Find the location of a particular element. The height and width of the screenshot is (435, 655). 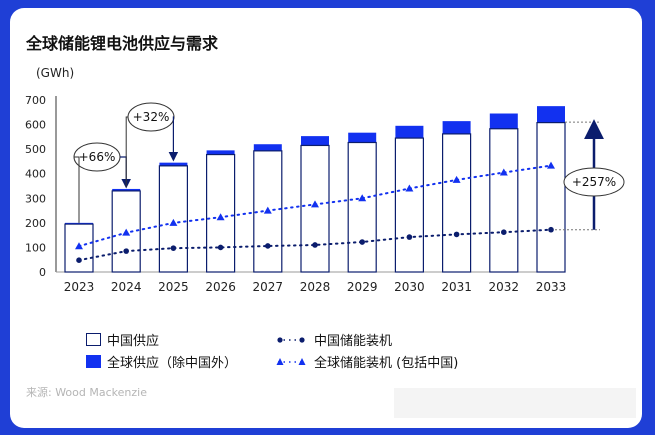

legend-swatch-global-supply is located at coordinates (93, 361).